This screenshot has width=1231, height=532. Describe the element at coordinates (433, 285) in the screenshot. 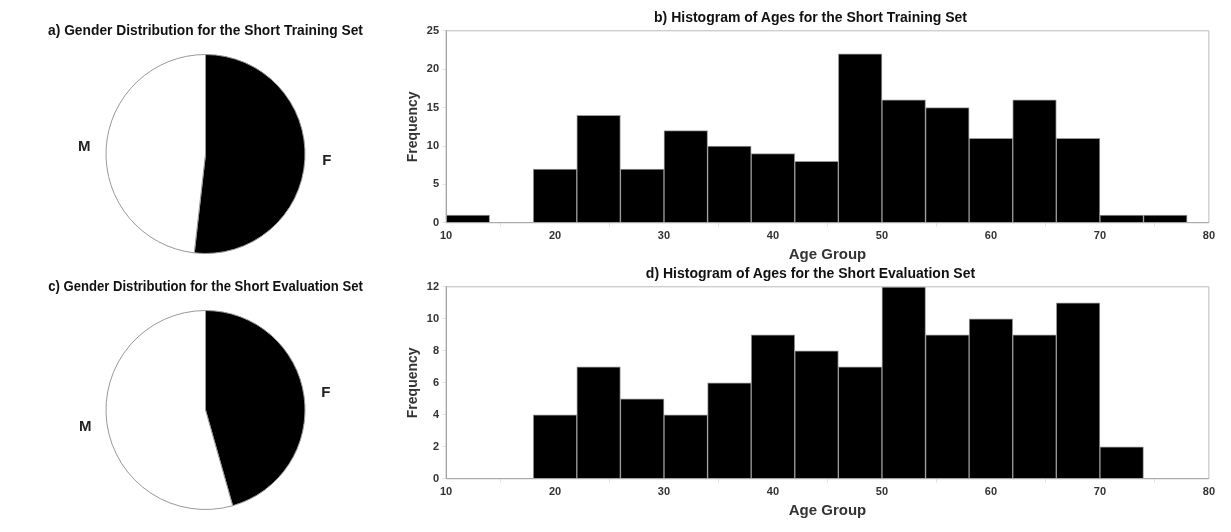

I see `y-tick-label: 12` at that location.